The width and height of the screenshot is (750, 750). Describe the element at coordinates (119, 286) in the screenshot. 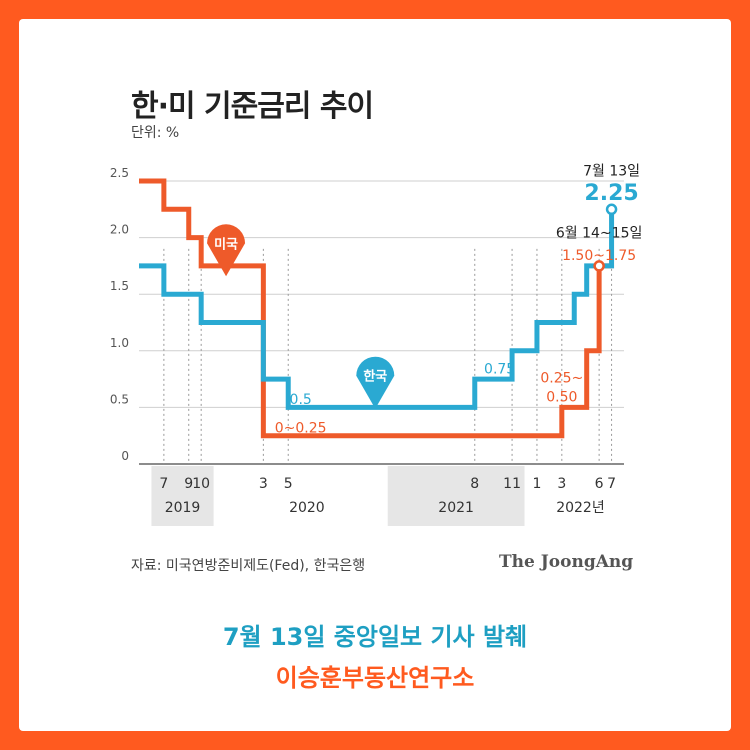

I see `y-tick-label: 1.5` at that location.